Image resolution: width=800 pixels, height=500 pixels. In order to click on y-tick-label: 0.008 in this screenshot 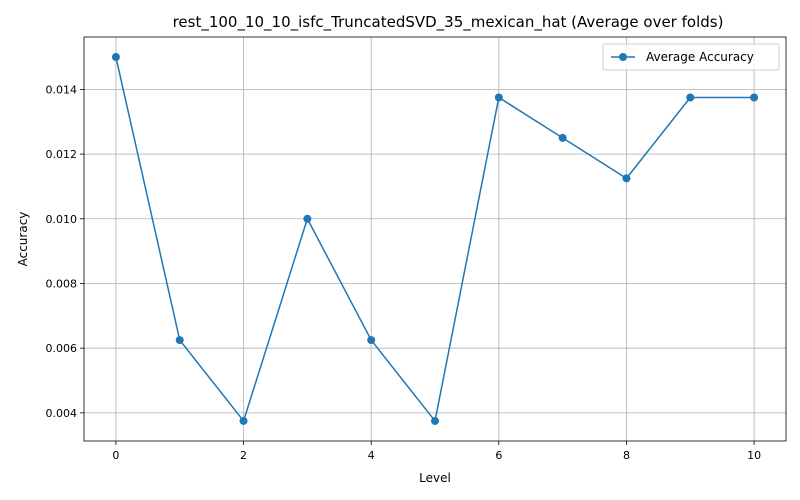, I will do `click(62, 283)`.